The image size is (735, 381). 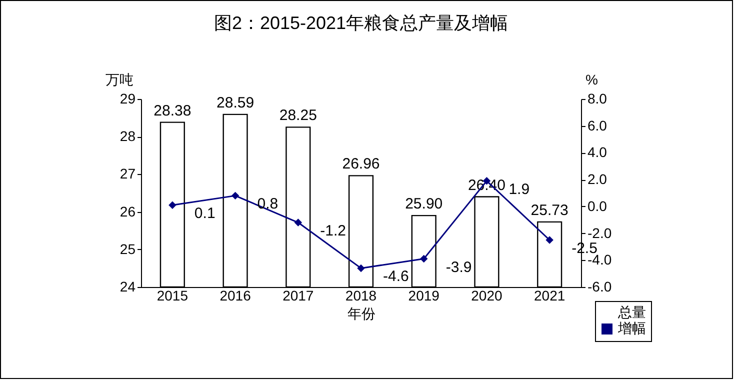 What do you see at coordinates (631, 312) in the screenshot?
I see `text: 总量` at bounding box center [631, 312].